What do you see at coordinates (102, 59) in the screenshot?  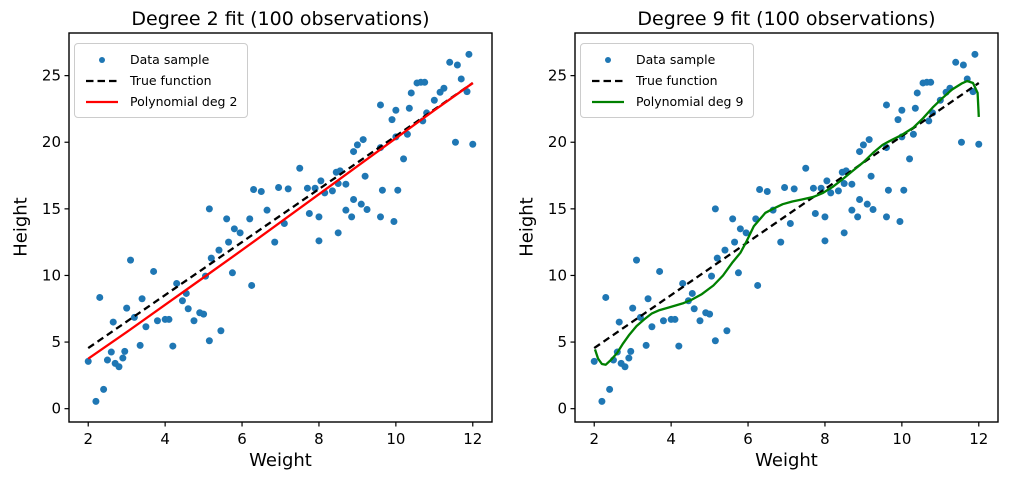 I see `legend-marker` at bounding box center [102, 59].